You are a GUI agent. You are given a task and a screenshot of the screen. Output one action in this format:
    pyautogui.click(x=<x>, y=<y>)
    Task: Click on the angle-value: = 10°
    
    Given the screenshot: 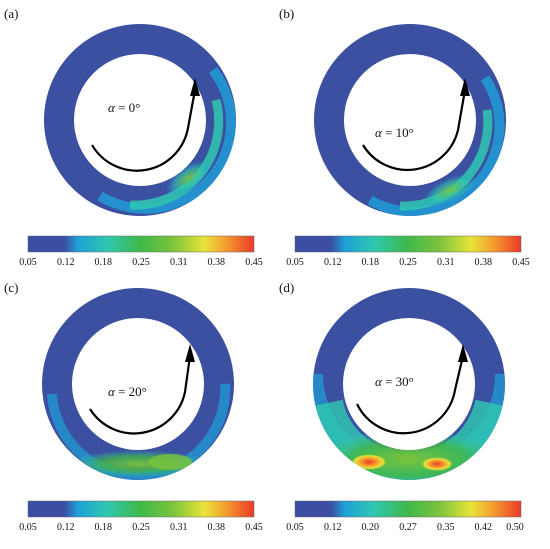 What is the action you would take?
    pyautogui.click(x=397, y=132)
    